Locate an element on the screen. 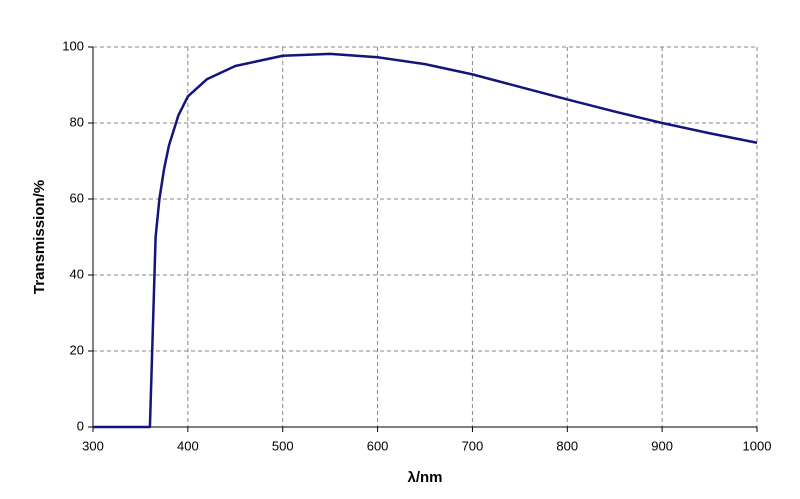  y-tick-label: 0 is located at coordinates (80, 425).